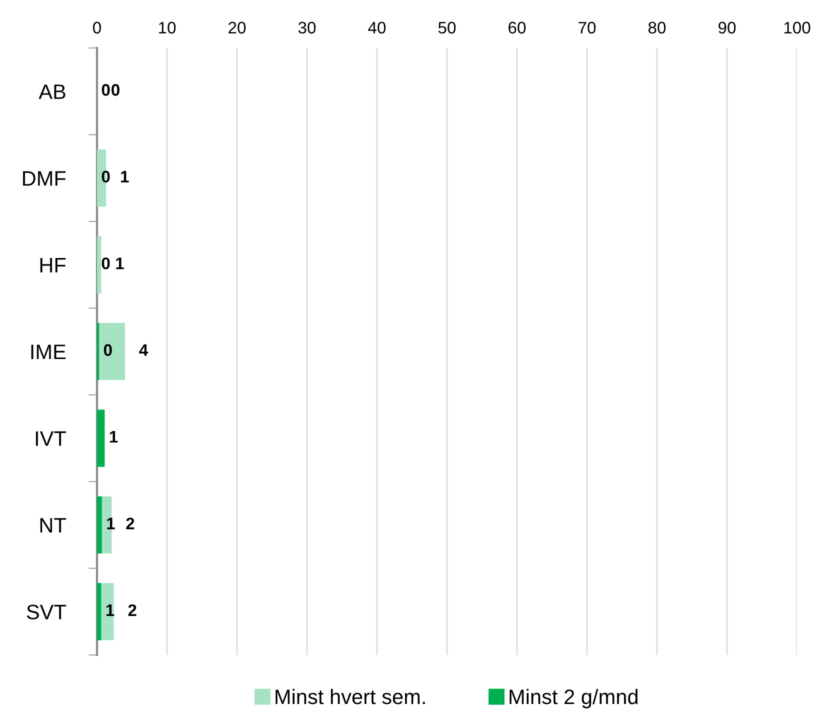 Image resolution: width=814 pixels, height=722 pixels. Describe the element at coordinates (97, 28) in the screenshot. I see `x-tick-label: 0` at that location.